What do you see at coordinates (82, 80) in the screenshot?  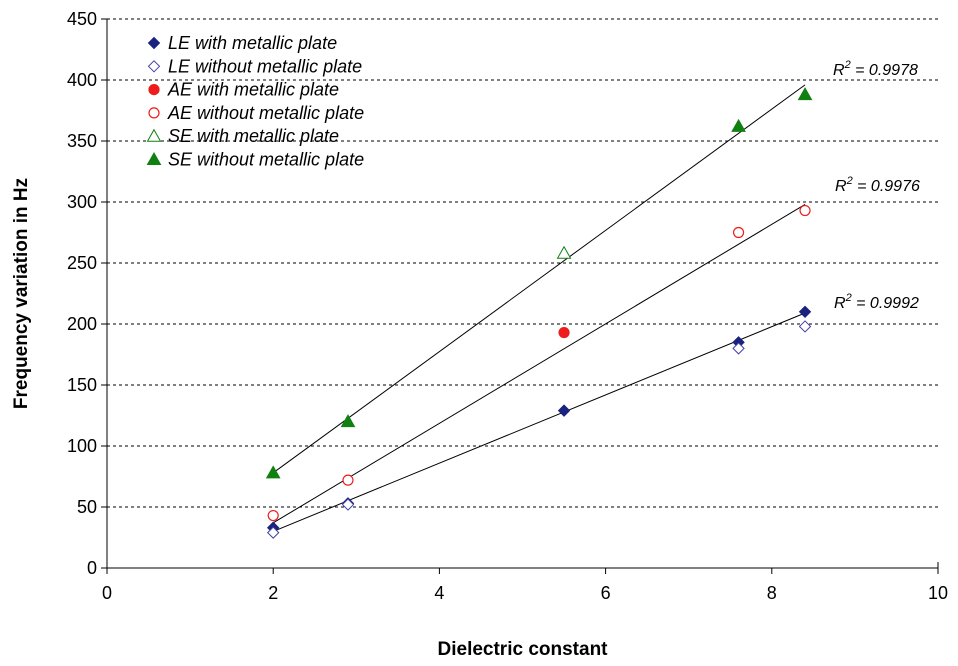 I see `y-tick-label: 400` at bounding box center [82, 80].